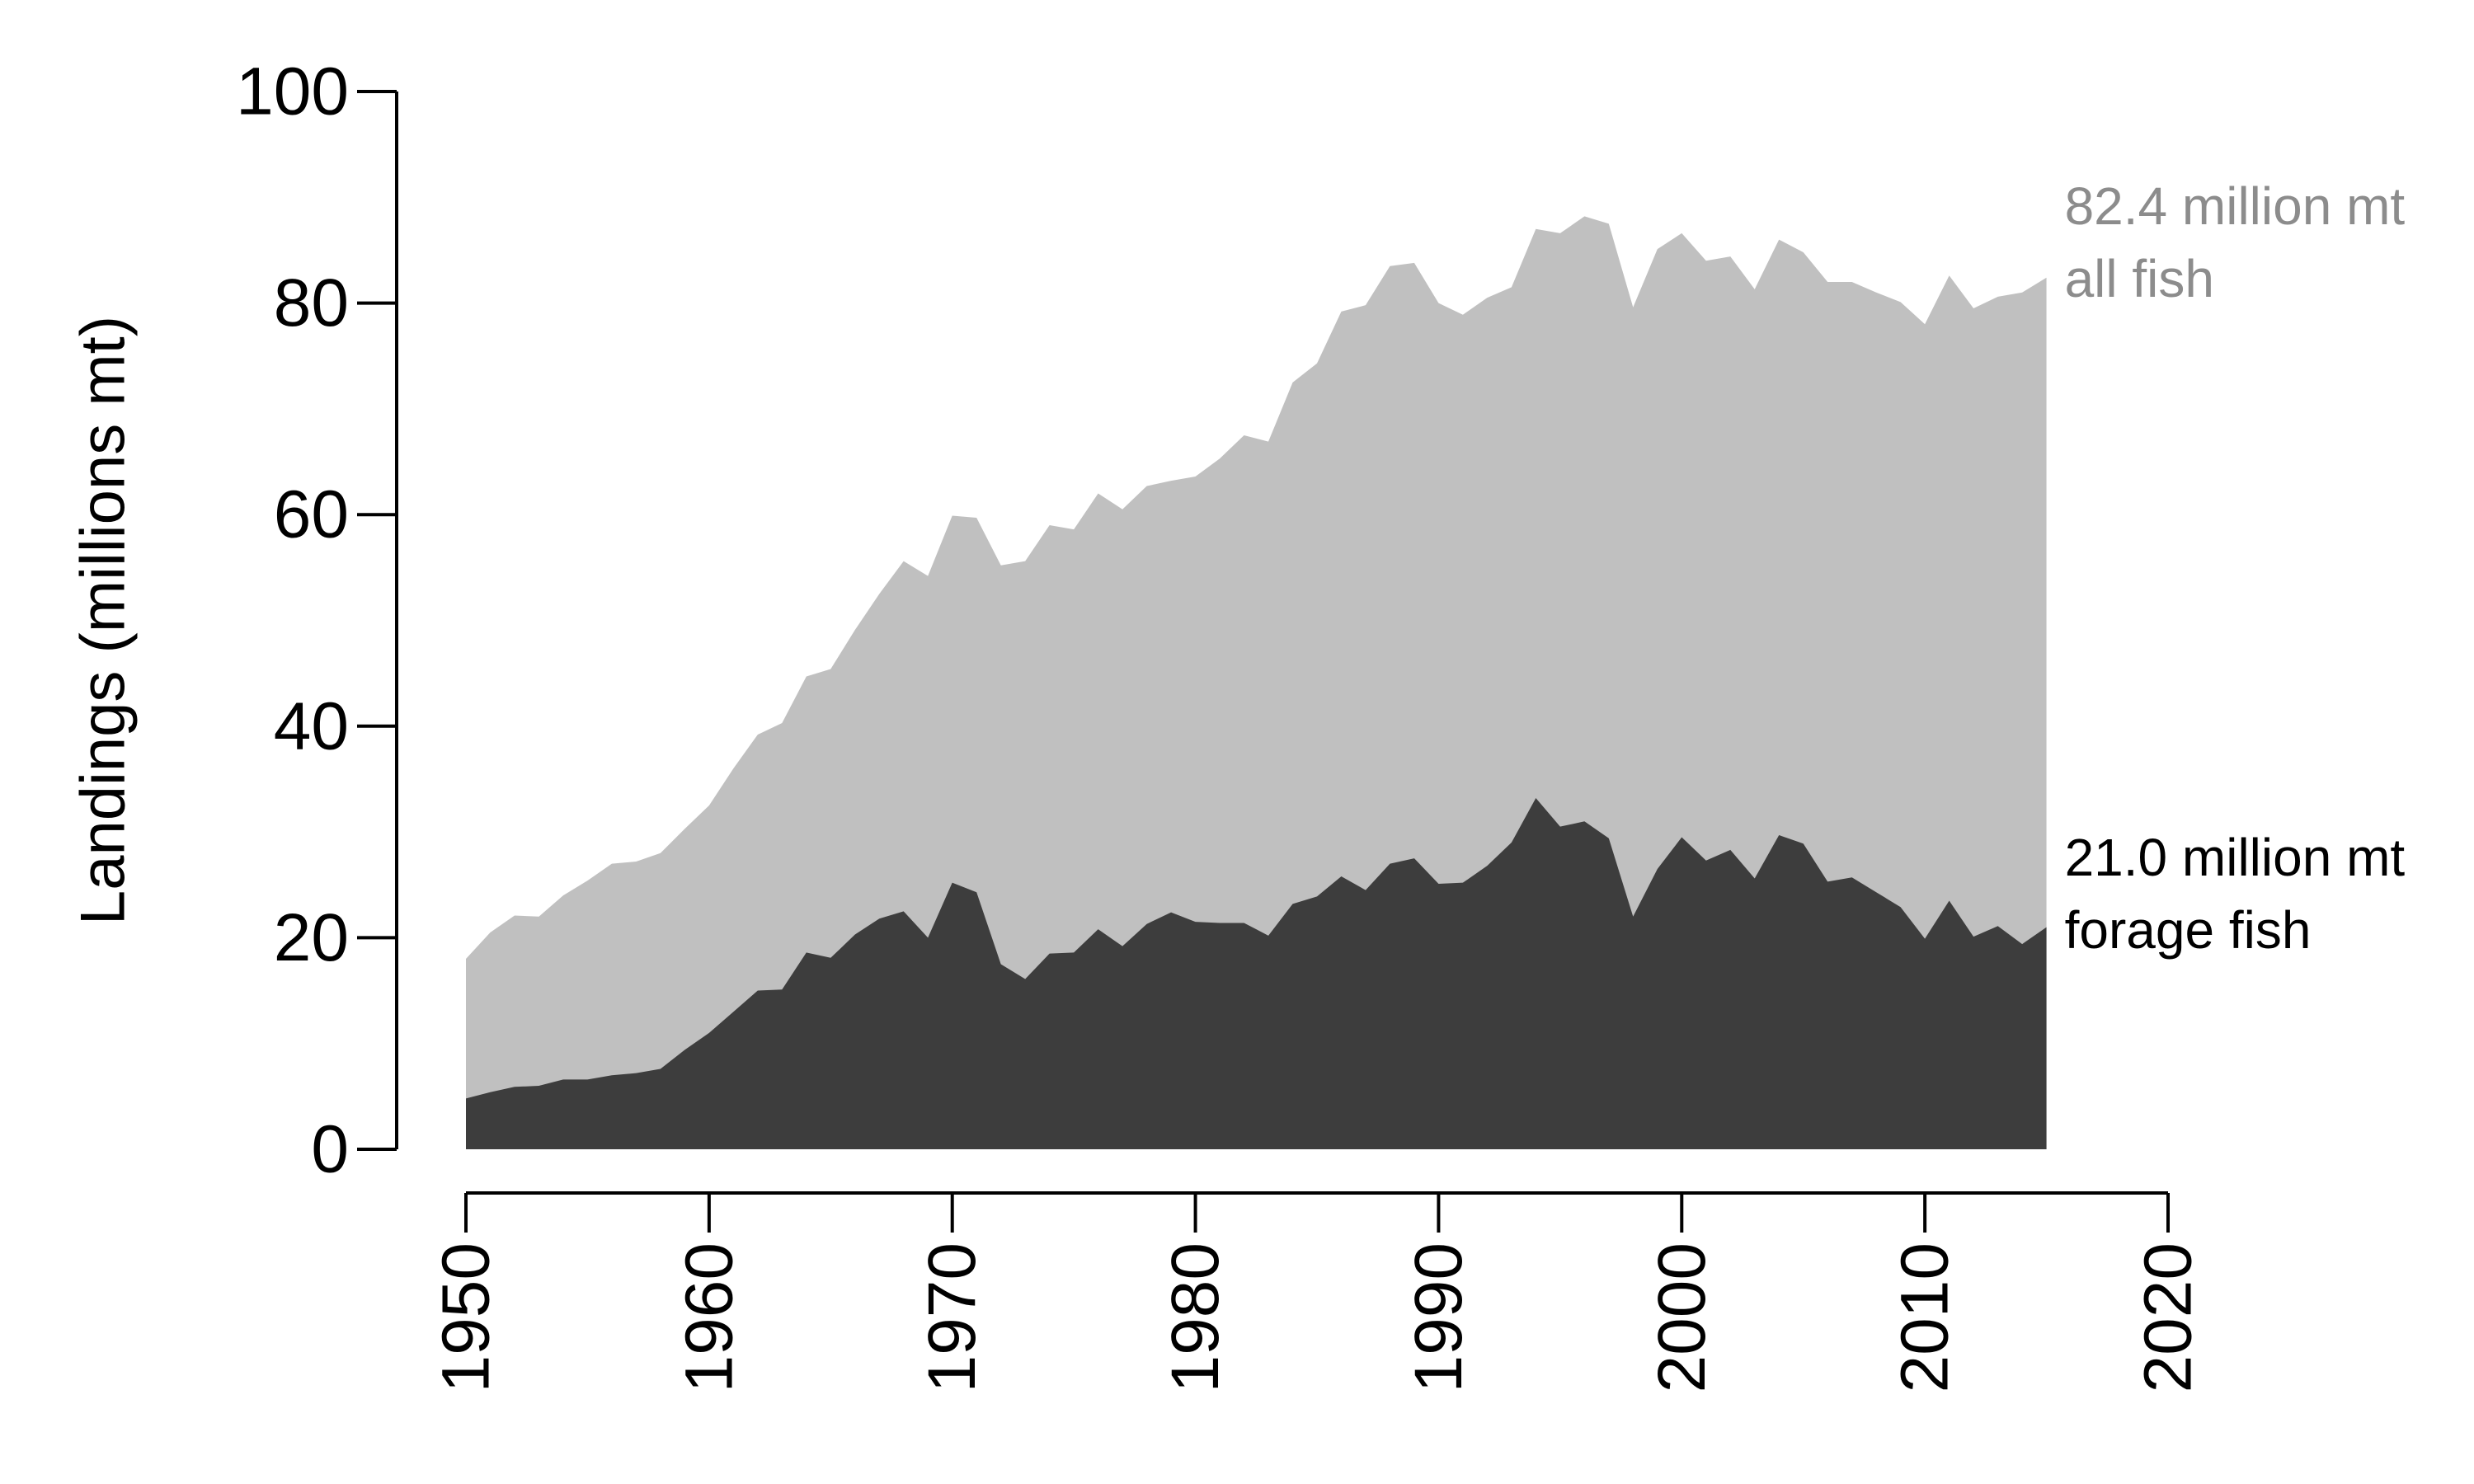  Describe the element at coordinates (330, 1149) in the screenshot. I see `y-tick-label: 0` at that location.